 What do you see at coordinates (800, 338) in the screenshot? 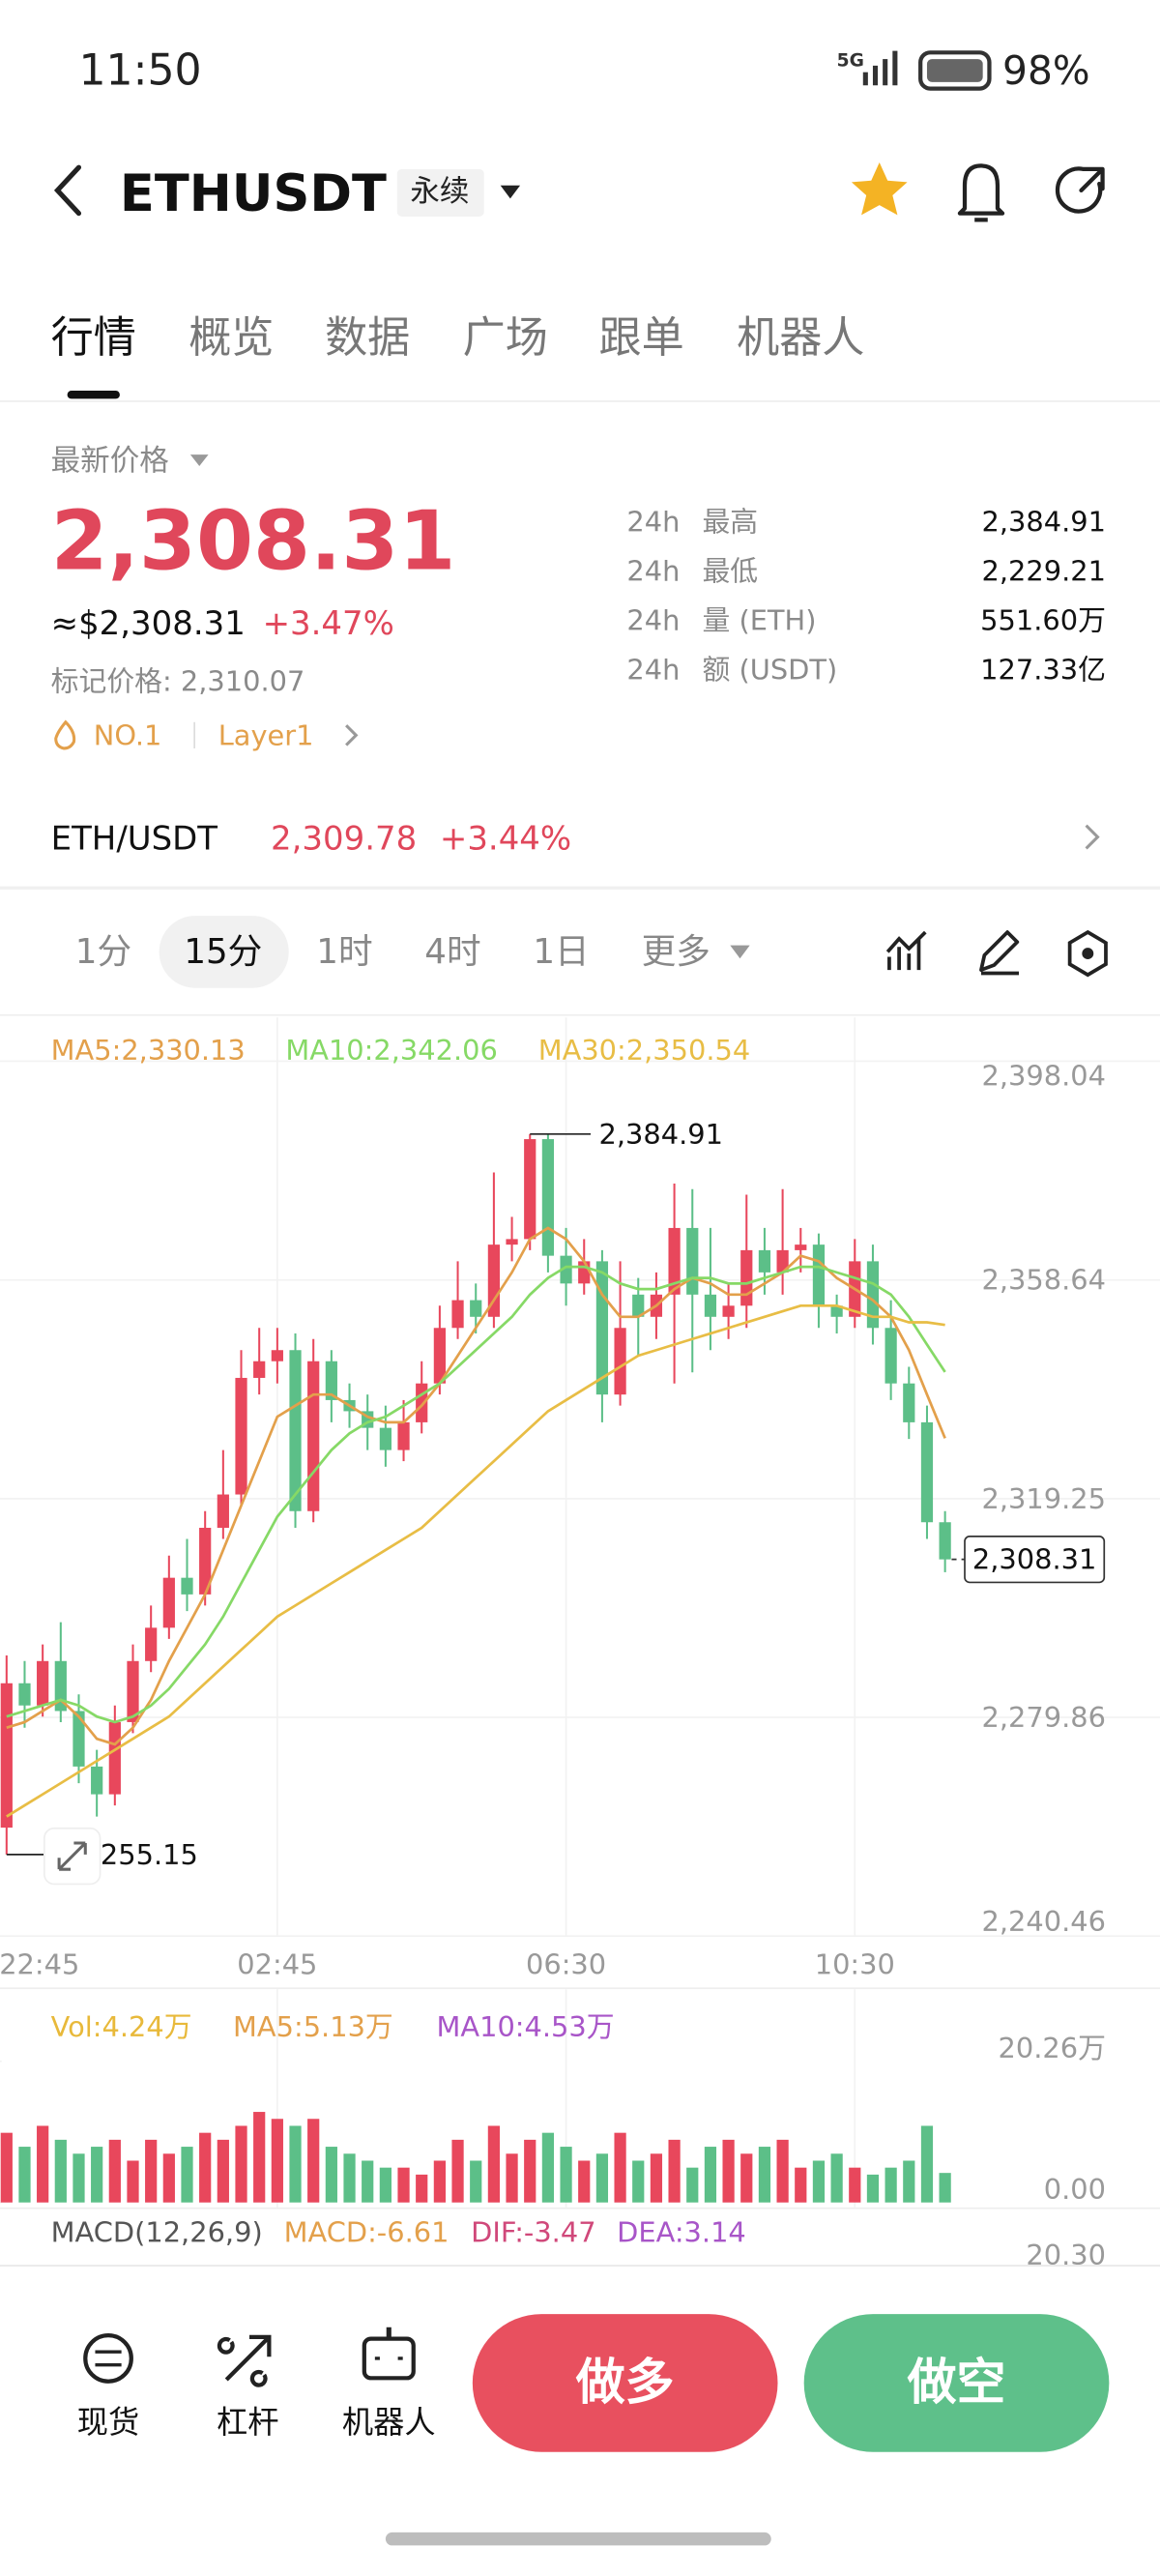
I see `tab: 机器人` at bounding box center [800, 338].